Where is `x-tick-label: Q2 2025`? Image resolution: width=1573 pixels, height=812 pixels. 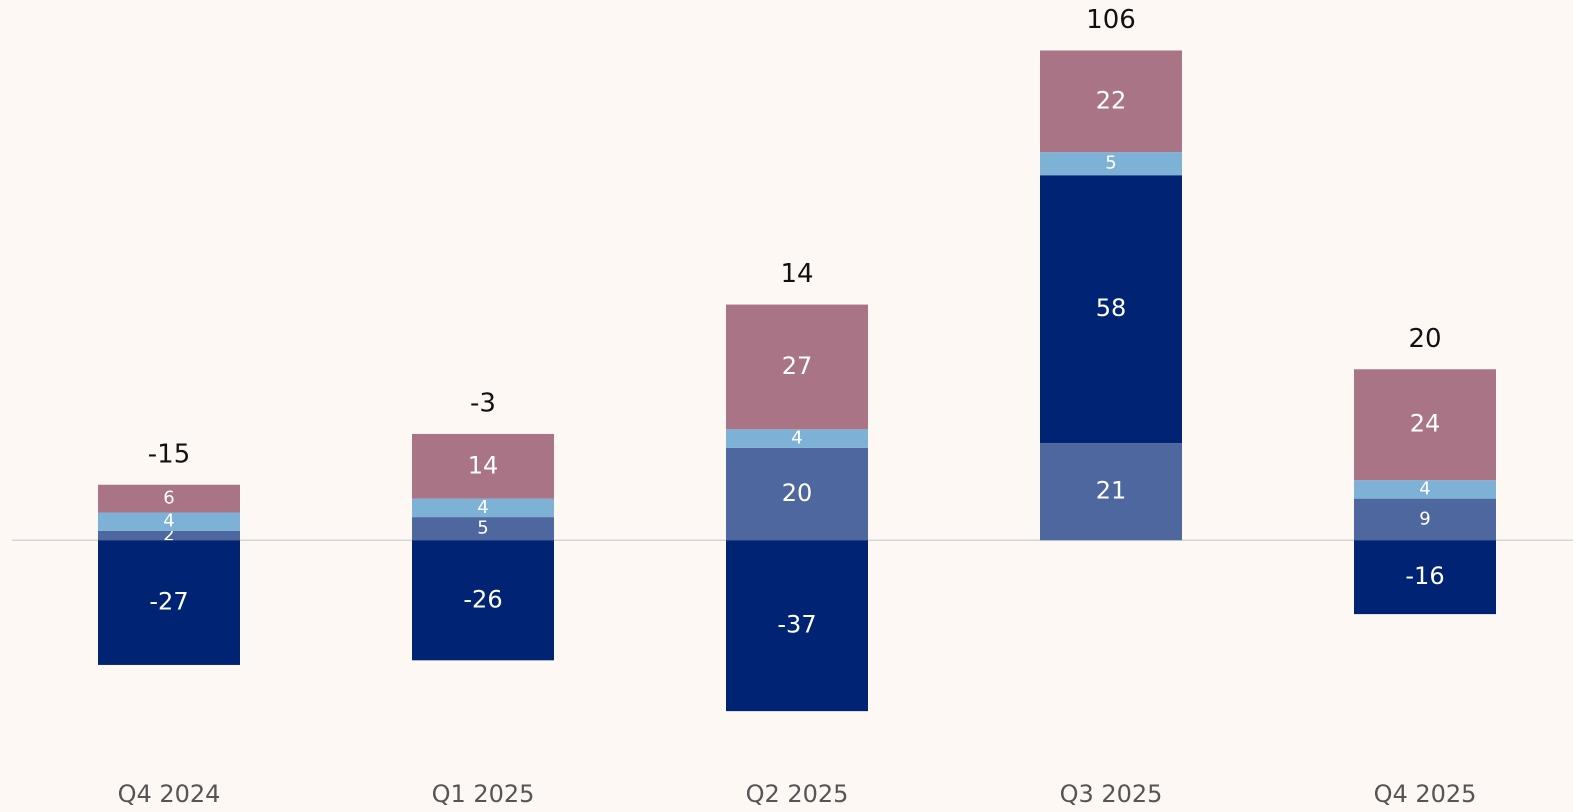 x-tick-label: Q2 2025 is located at coordinates (797, 794).